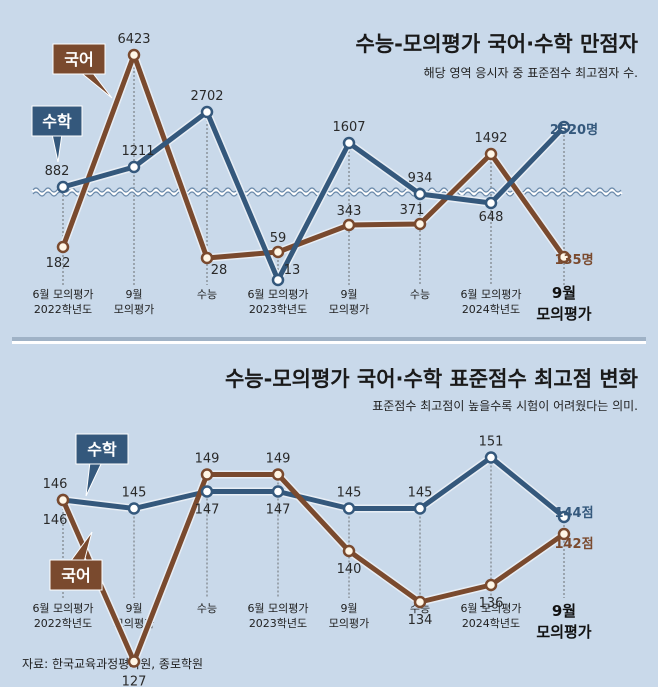 The width and height of the screenshot is (658, 687). Describe the element at coordinates (530, 73) in the screenshot. I see `chart1-subtitle: 해당 영역 응시자 중 표준점수 최고점자 수.` at that location.